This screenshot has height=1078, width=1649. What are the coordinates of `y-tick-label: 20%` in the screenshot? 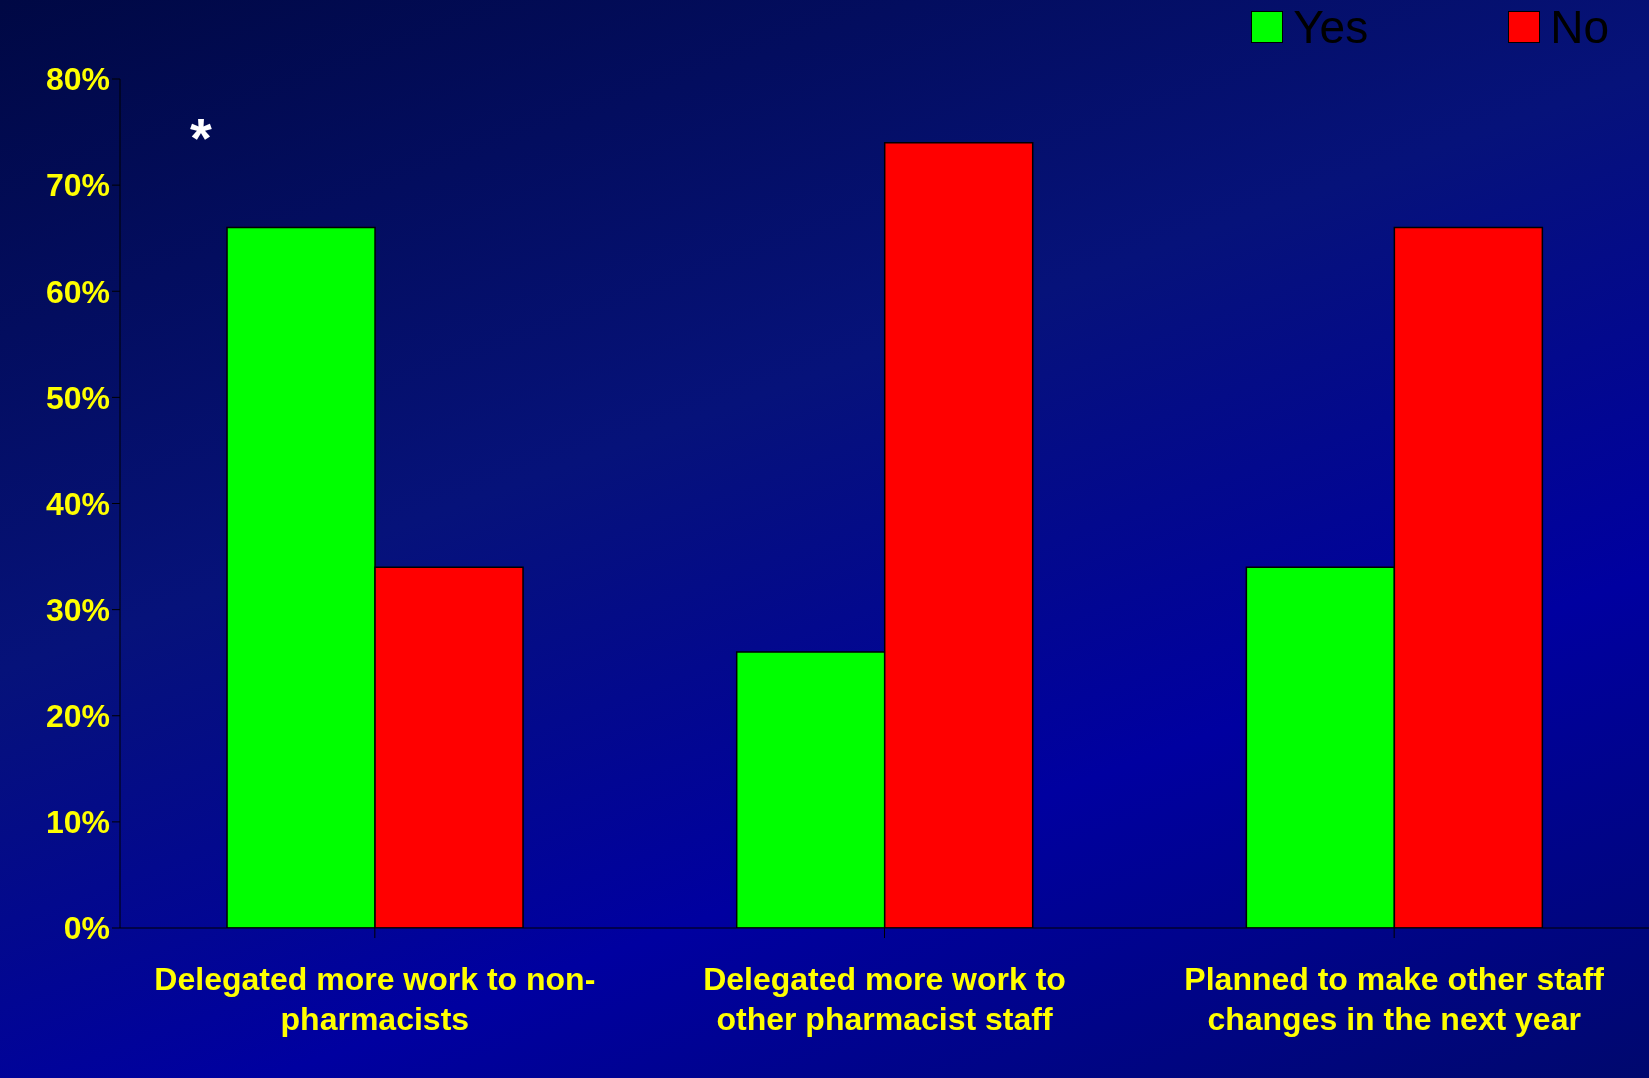 It's located at (77, 716).